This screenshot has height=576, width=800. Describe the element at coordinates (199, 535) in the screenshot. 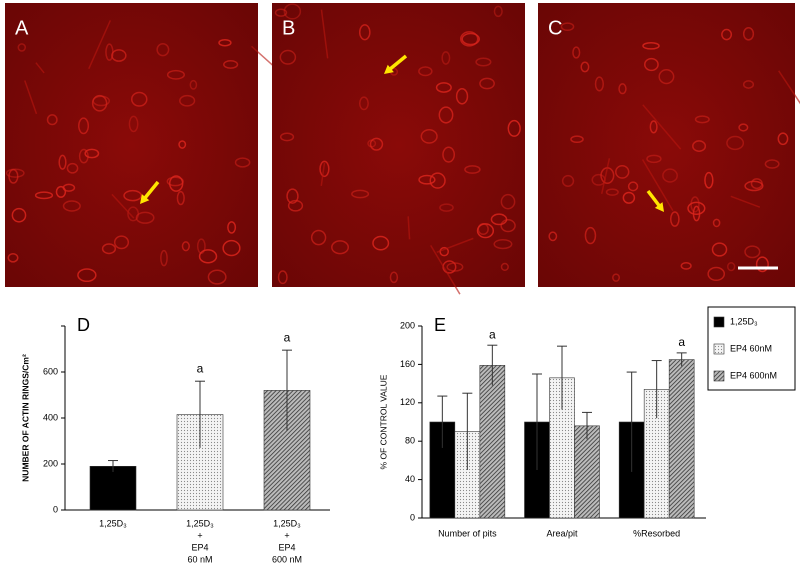

I see `x-tick-label: +` at that location.